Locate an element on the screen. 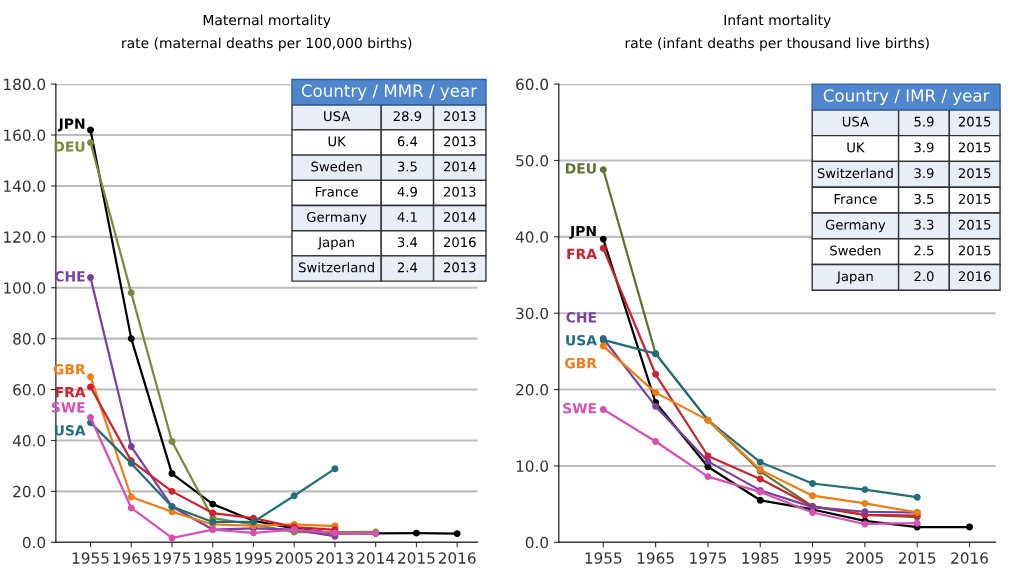  annotation: 3.4 is located at coordinates (407, 242).